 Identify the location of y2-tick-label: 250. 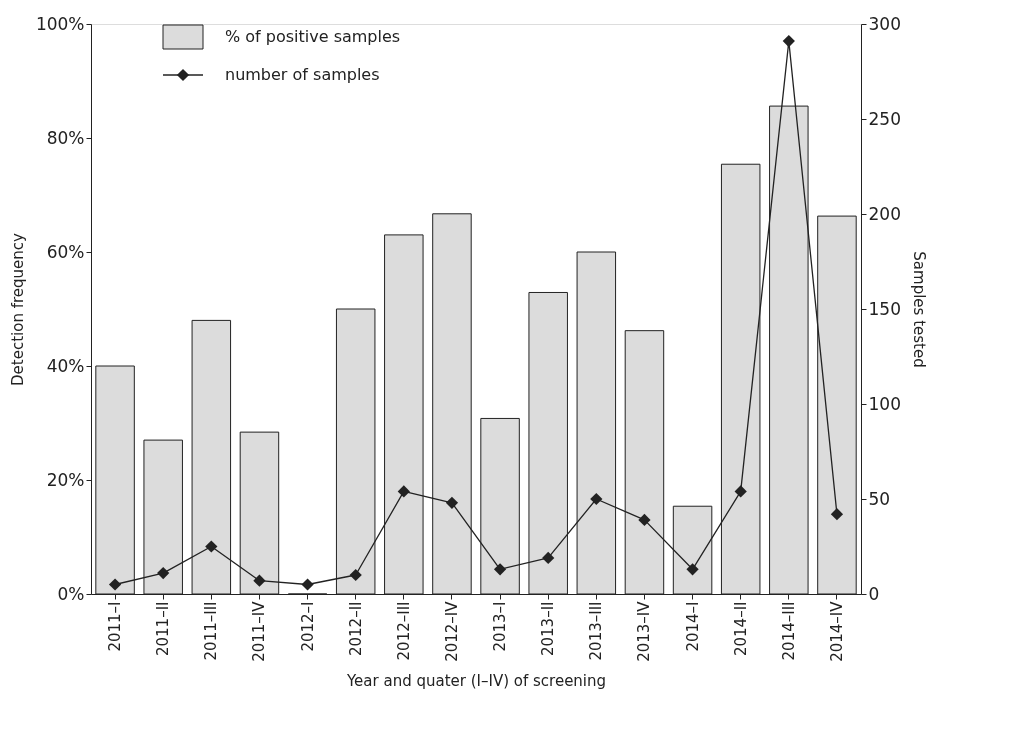
(884, 118).